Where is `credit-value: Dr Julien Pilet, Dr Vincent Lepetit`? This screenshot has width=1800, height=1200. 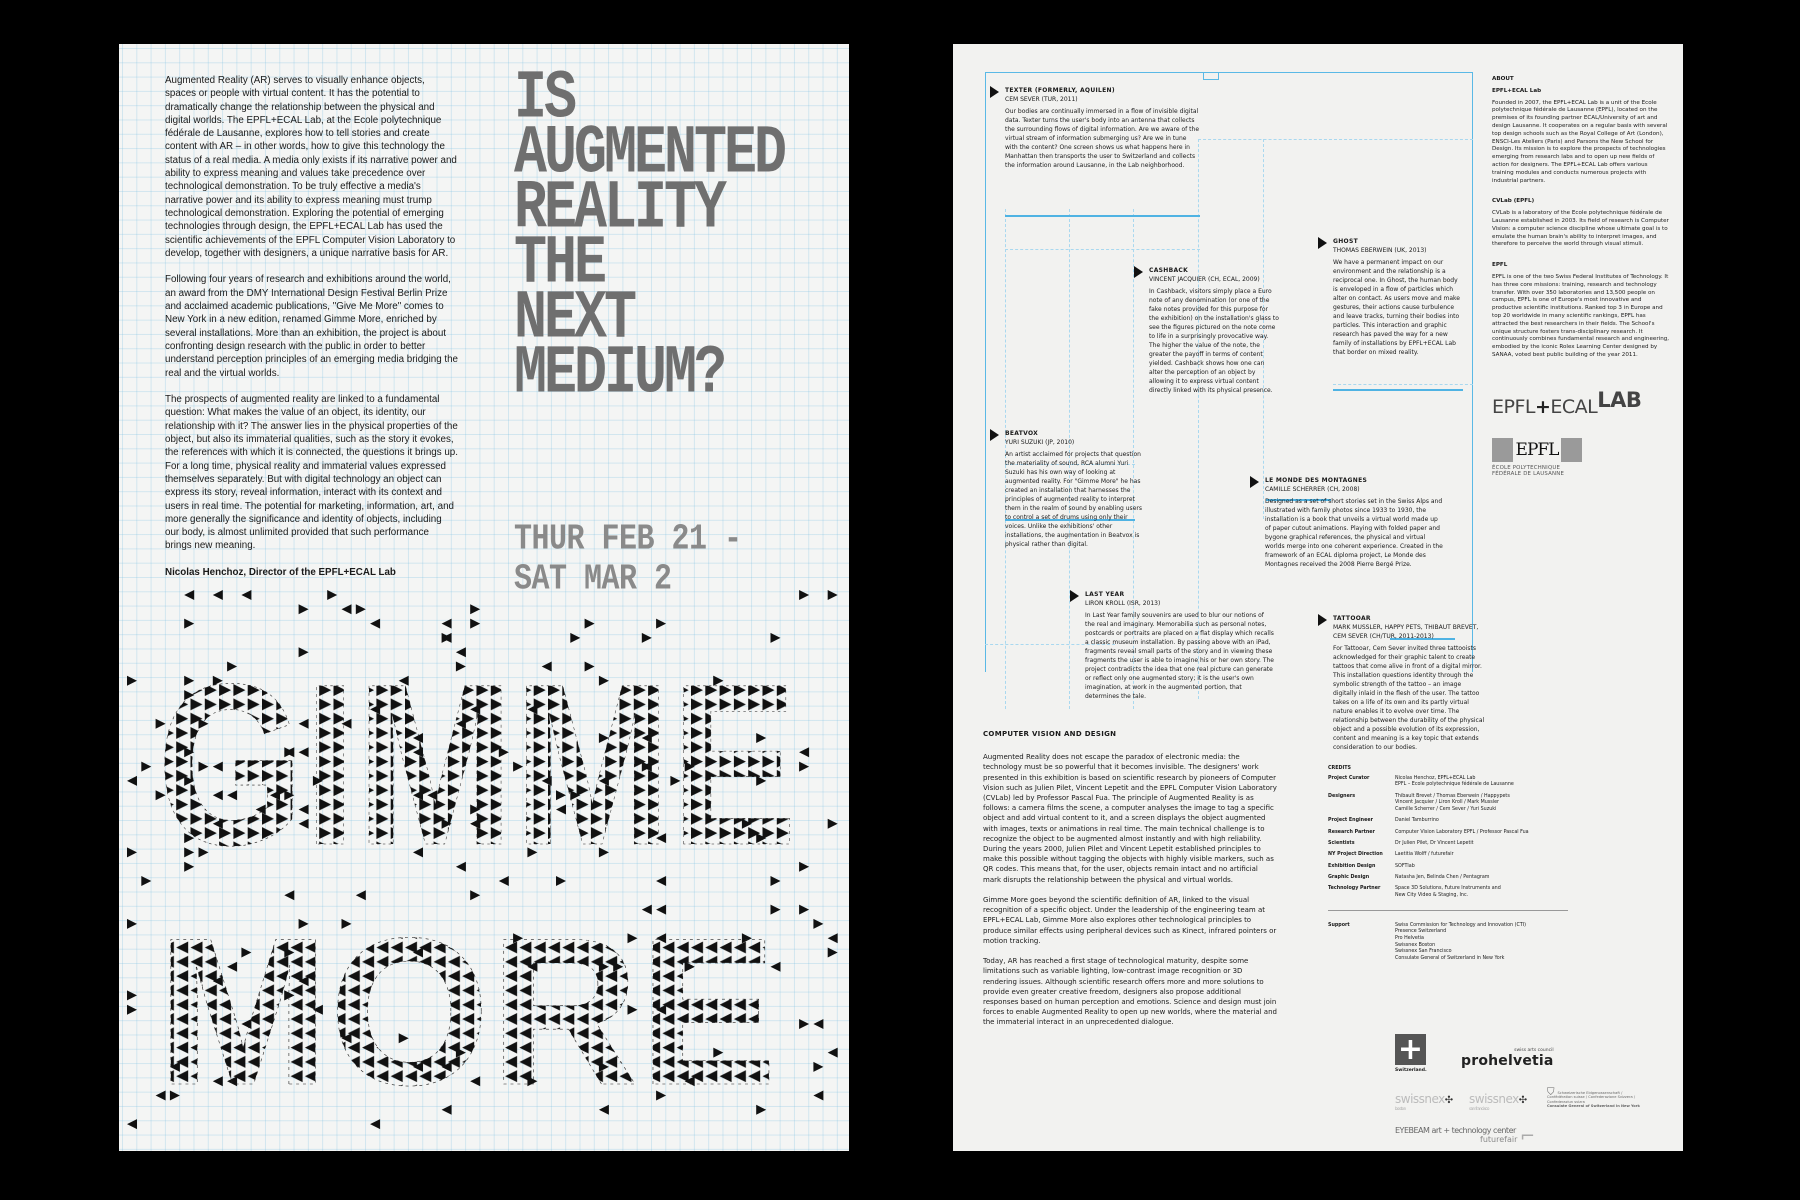
credit-value: Dr Julien Pilet, Dr Vincent Lepetit is located at coordinates (1434, 843).